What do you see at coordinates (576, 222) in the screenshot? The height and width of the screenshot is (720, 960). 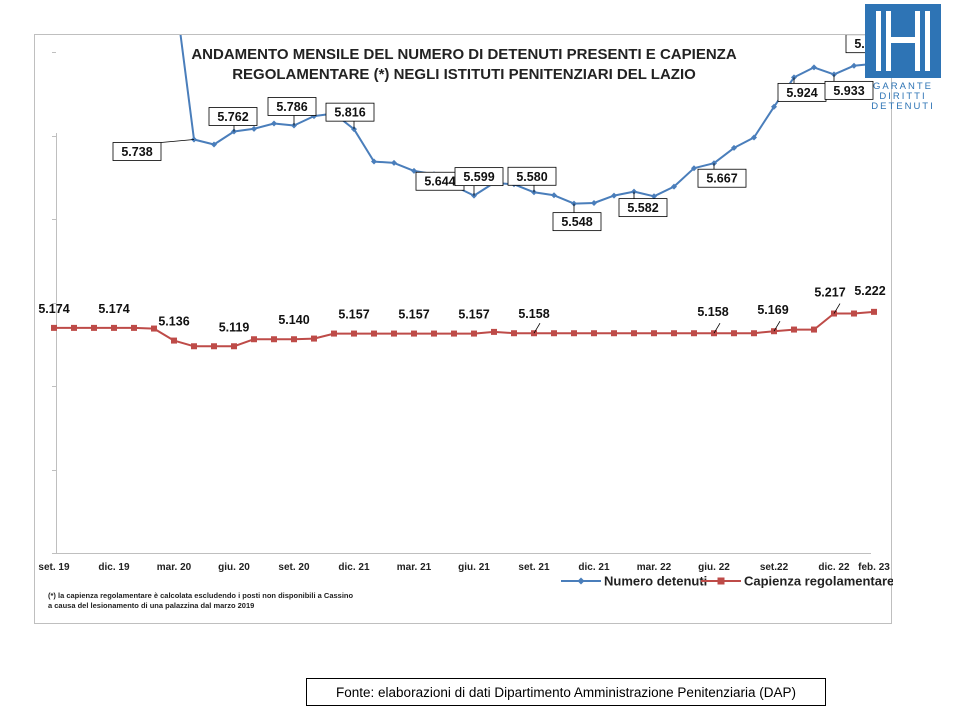 I see `data-label-detenuti: 5.548` at bounding box center [576, 222].